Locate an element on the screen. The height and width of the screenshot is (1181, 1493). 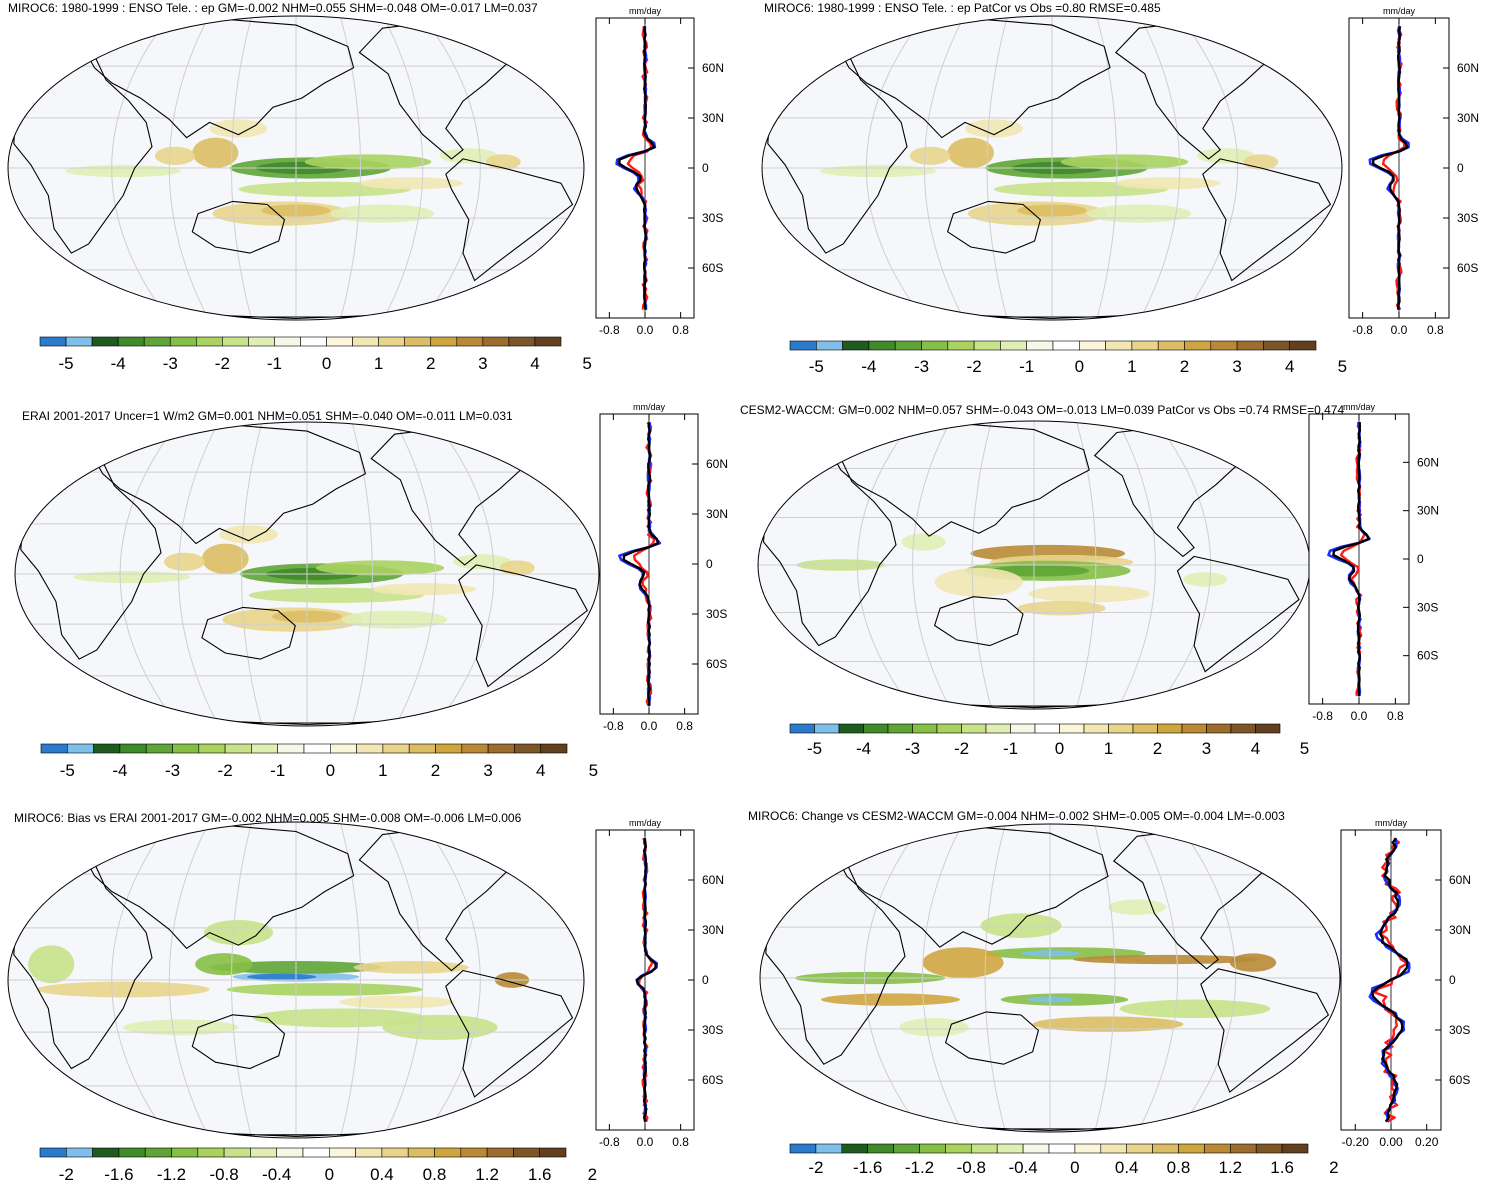
colorbar-label: 3 is located at coordinates (482, 363).